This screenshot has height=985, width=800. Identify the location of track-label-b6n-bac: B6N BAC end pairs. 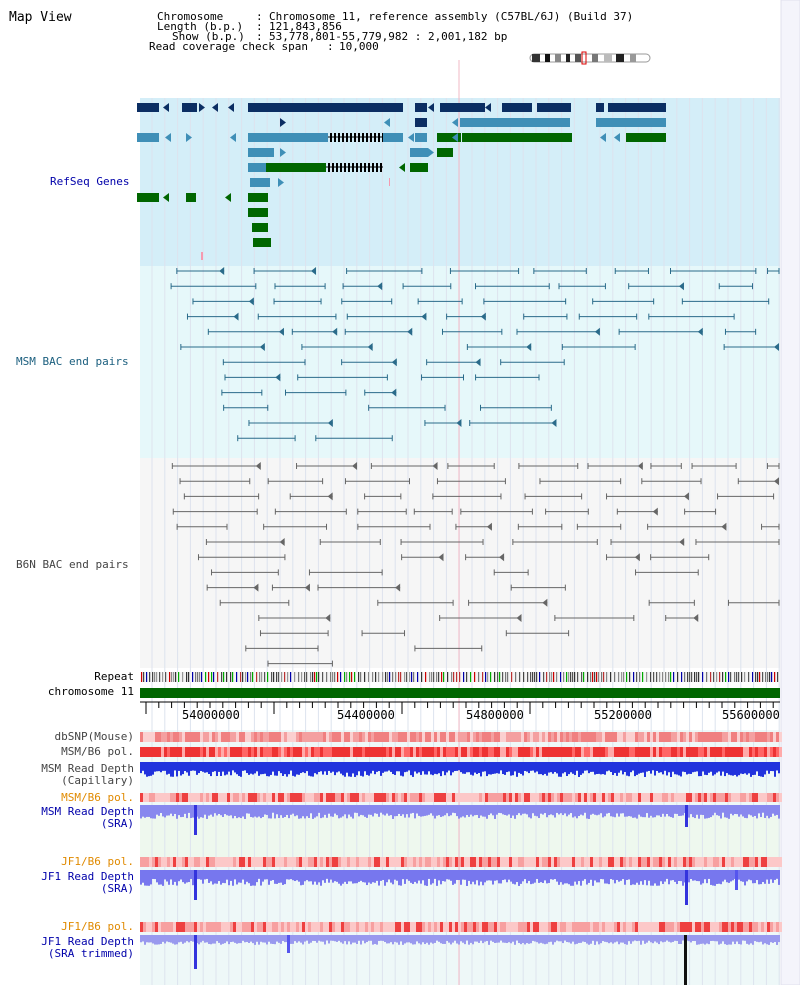
(72, 564).